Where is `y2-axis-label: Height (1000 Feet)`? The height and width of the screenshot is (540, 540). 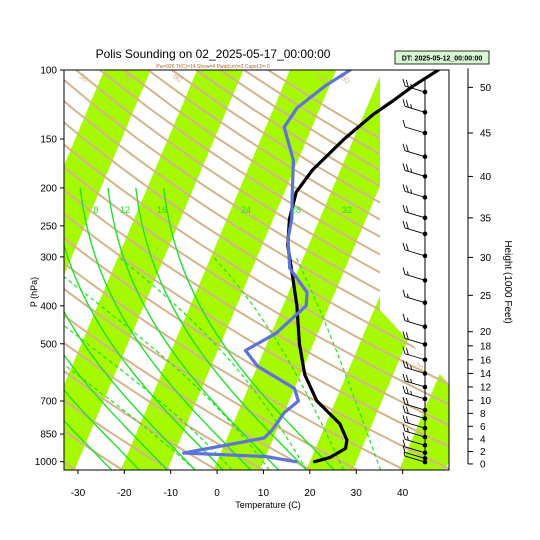
y2-axis-label: Height (1000 Feet) is located at coordinates (507, 281).